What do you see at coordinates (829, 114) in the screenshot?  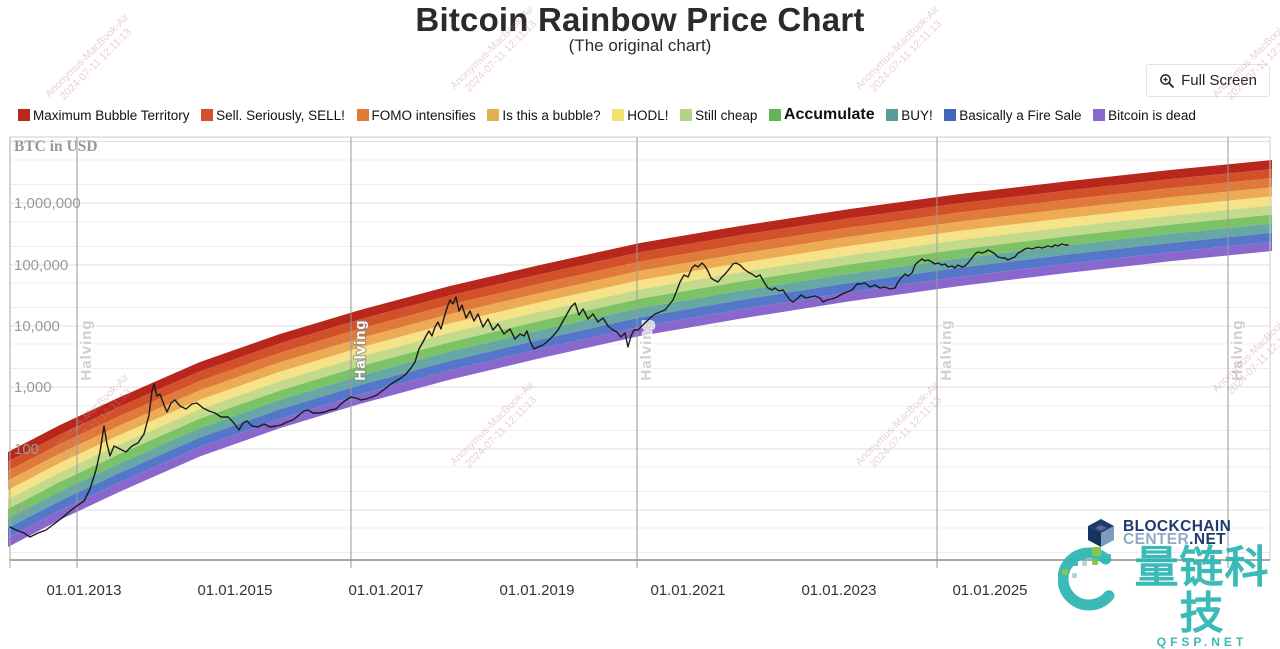 I see `legend-label: Accumulate` at bounding box center [829, 114].